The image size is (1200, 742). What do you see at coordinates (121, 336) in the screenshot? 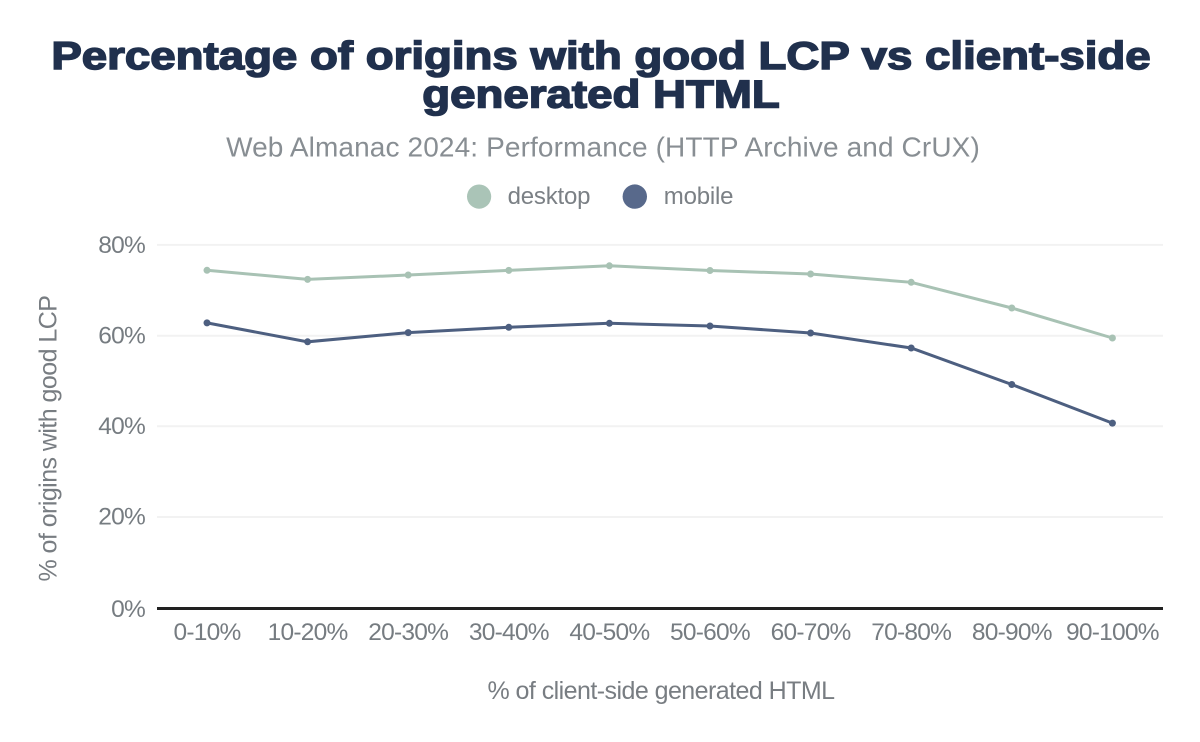
I see `svg-text: 60%` at bounding box center [121, 336].